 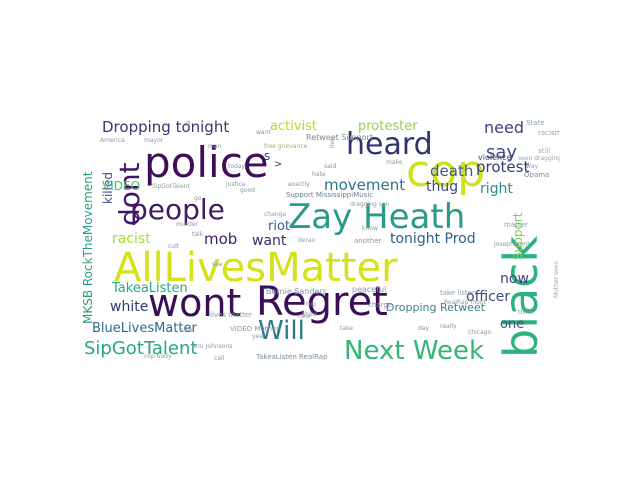 I want to click on word-know: know, so click(x=370, y=228).